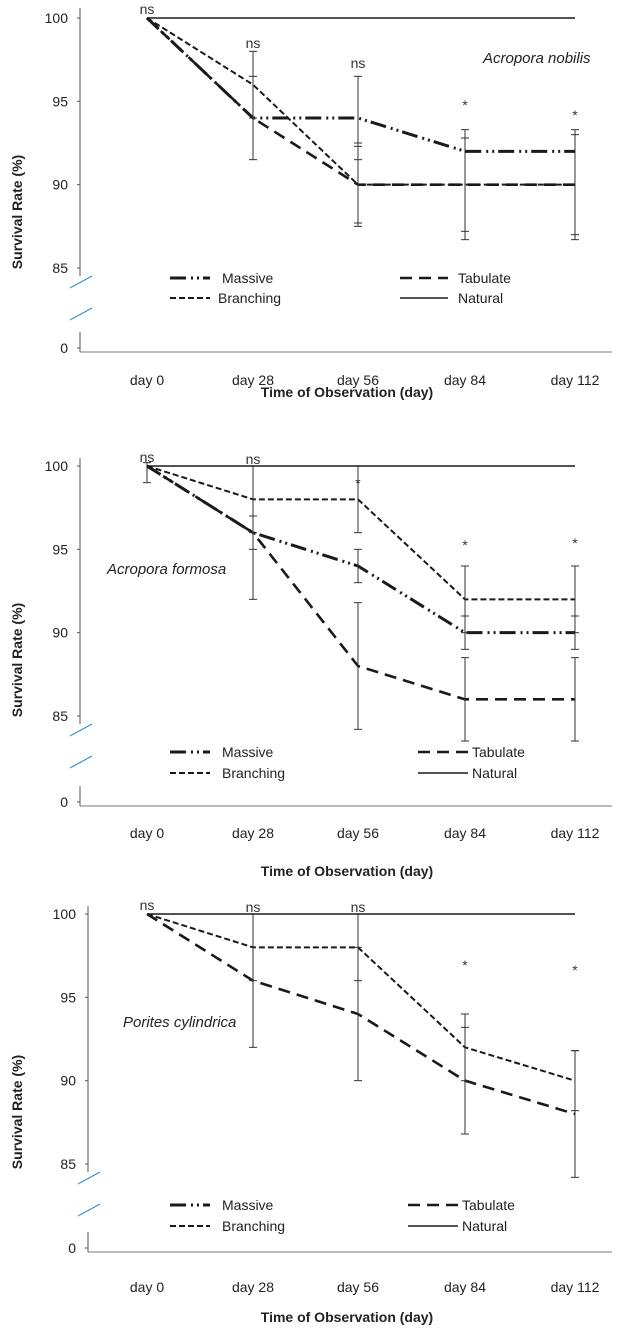 Image resolution: width=629 pixels, height=1333 pixels. Describe the element at coordinates (361, 997) in the screenshot. I see `series-line-branching` at that location.